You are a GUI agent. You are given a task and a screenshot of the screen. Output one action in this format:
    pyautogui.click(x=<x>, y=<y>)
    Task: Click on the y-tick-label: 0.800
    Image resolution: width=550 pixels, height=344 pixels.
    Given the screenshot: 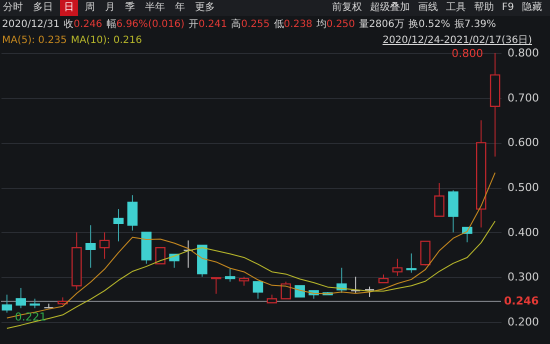 What is the action you would take?
    pyautogui.click(x=523, y=53)
    